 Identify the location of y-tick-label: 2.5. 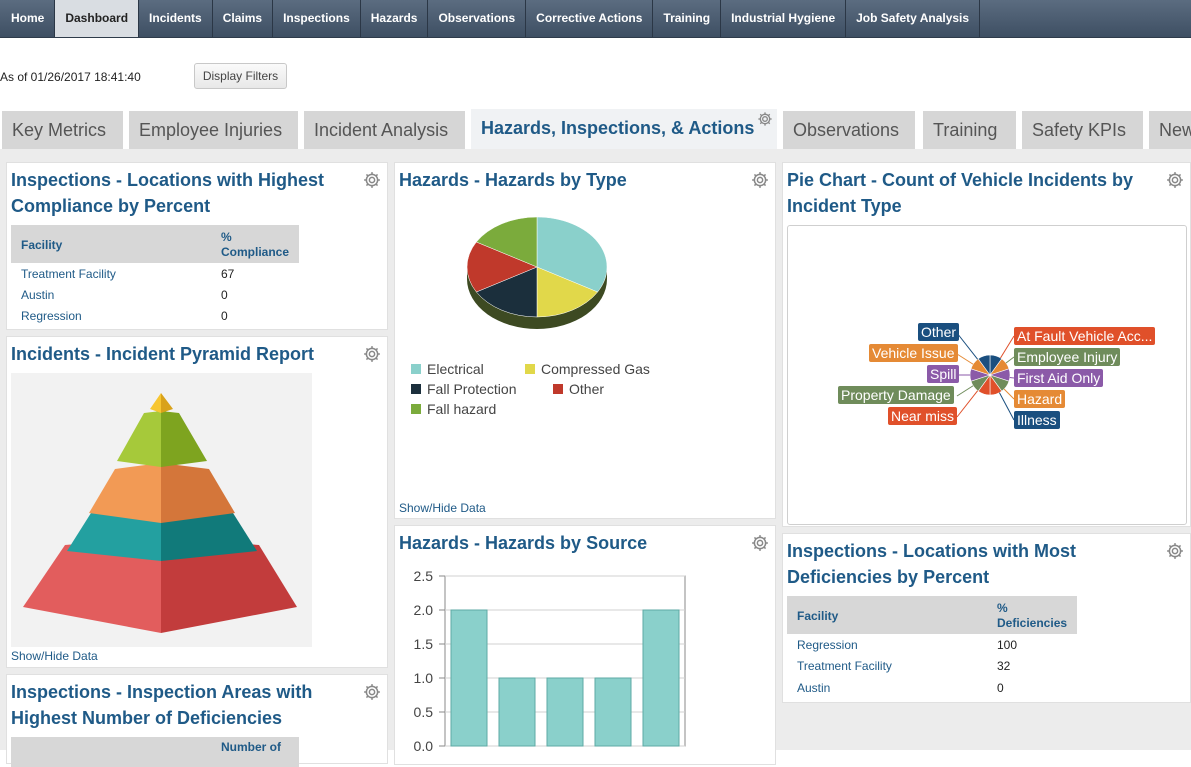
(424, 576).